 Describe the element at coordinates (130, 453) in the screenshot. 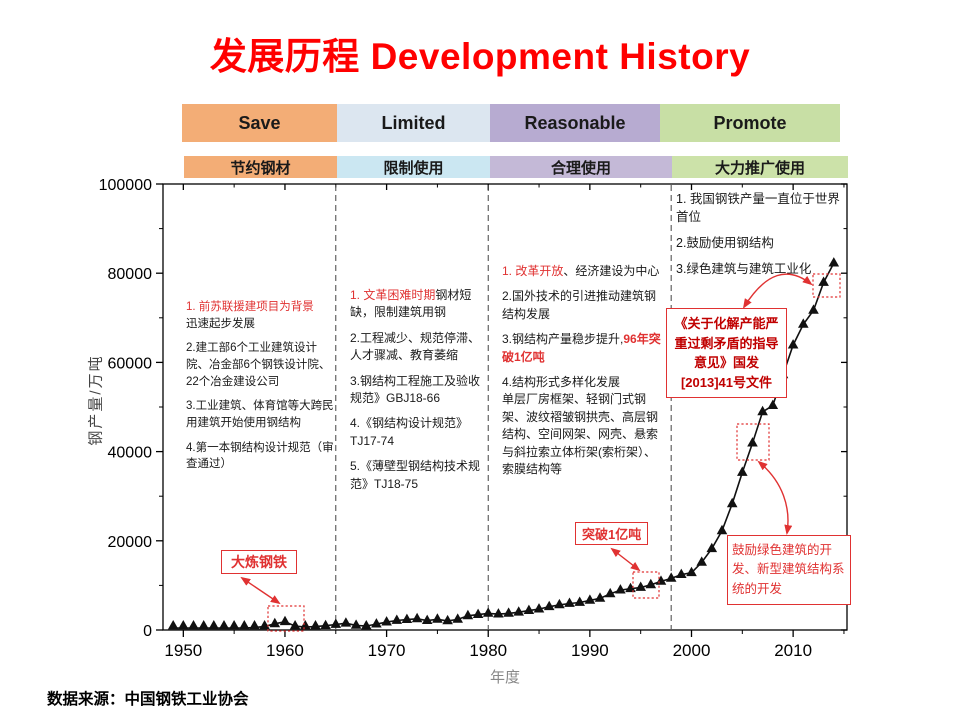

I see `y-tick-label: 40000` at that location.